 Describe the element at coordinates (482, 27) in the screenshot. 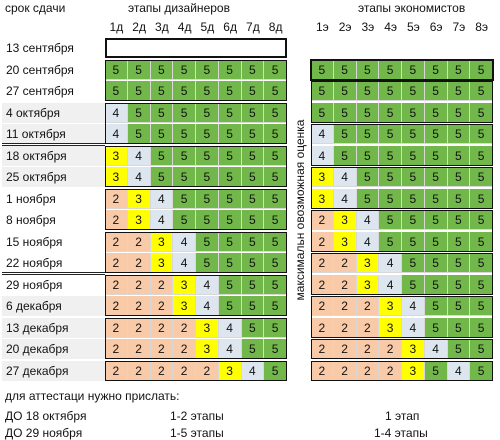

I see `economist-stage-header: 8э` at that location.